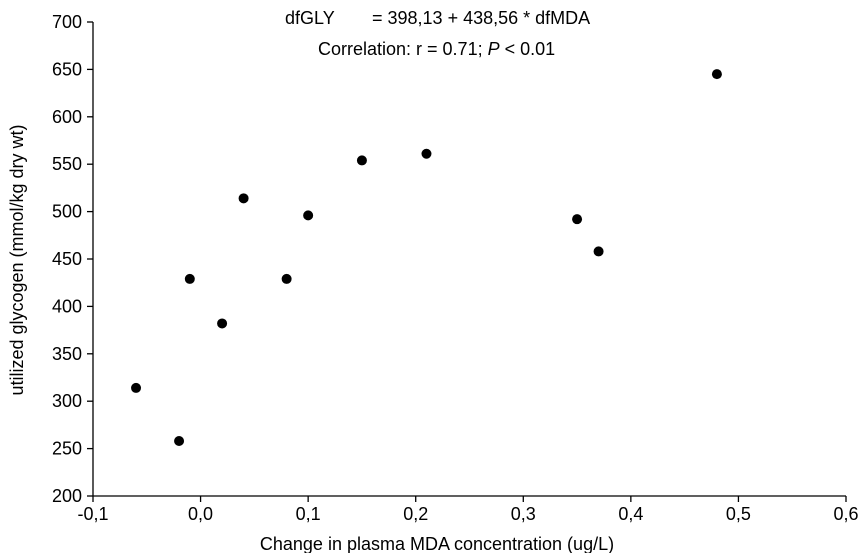 The image size is (862, 553). What do you see at coordinates (200, 514) in the screenshot?
I see `x-tick-label: 0,0` at bounding box center [200, 514].